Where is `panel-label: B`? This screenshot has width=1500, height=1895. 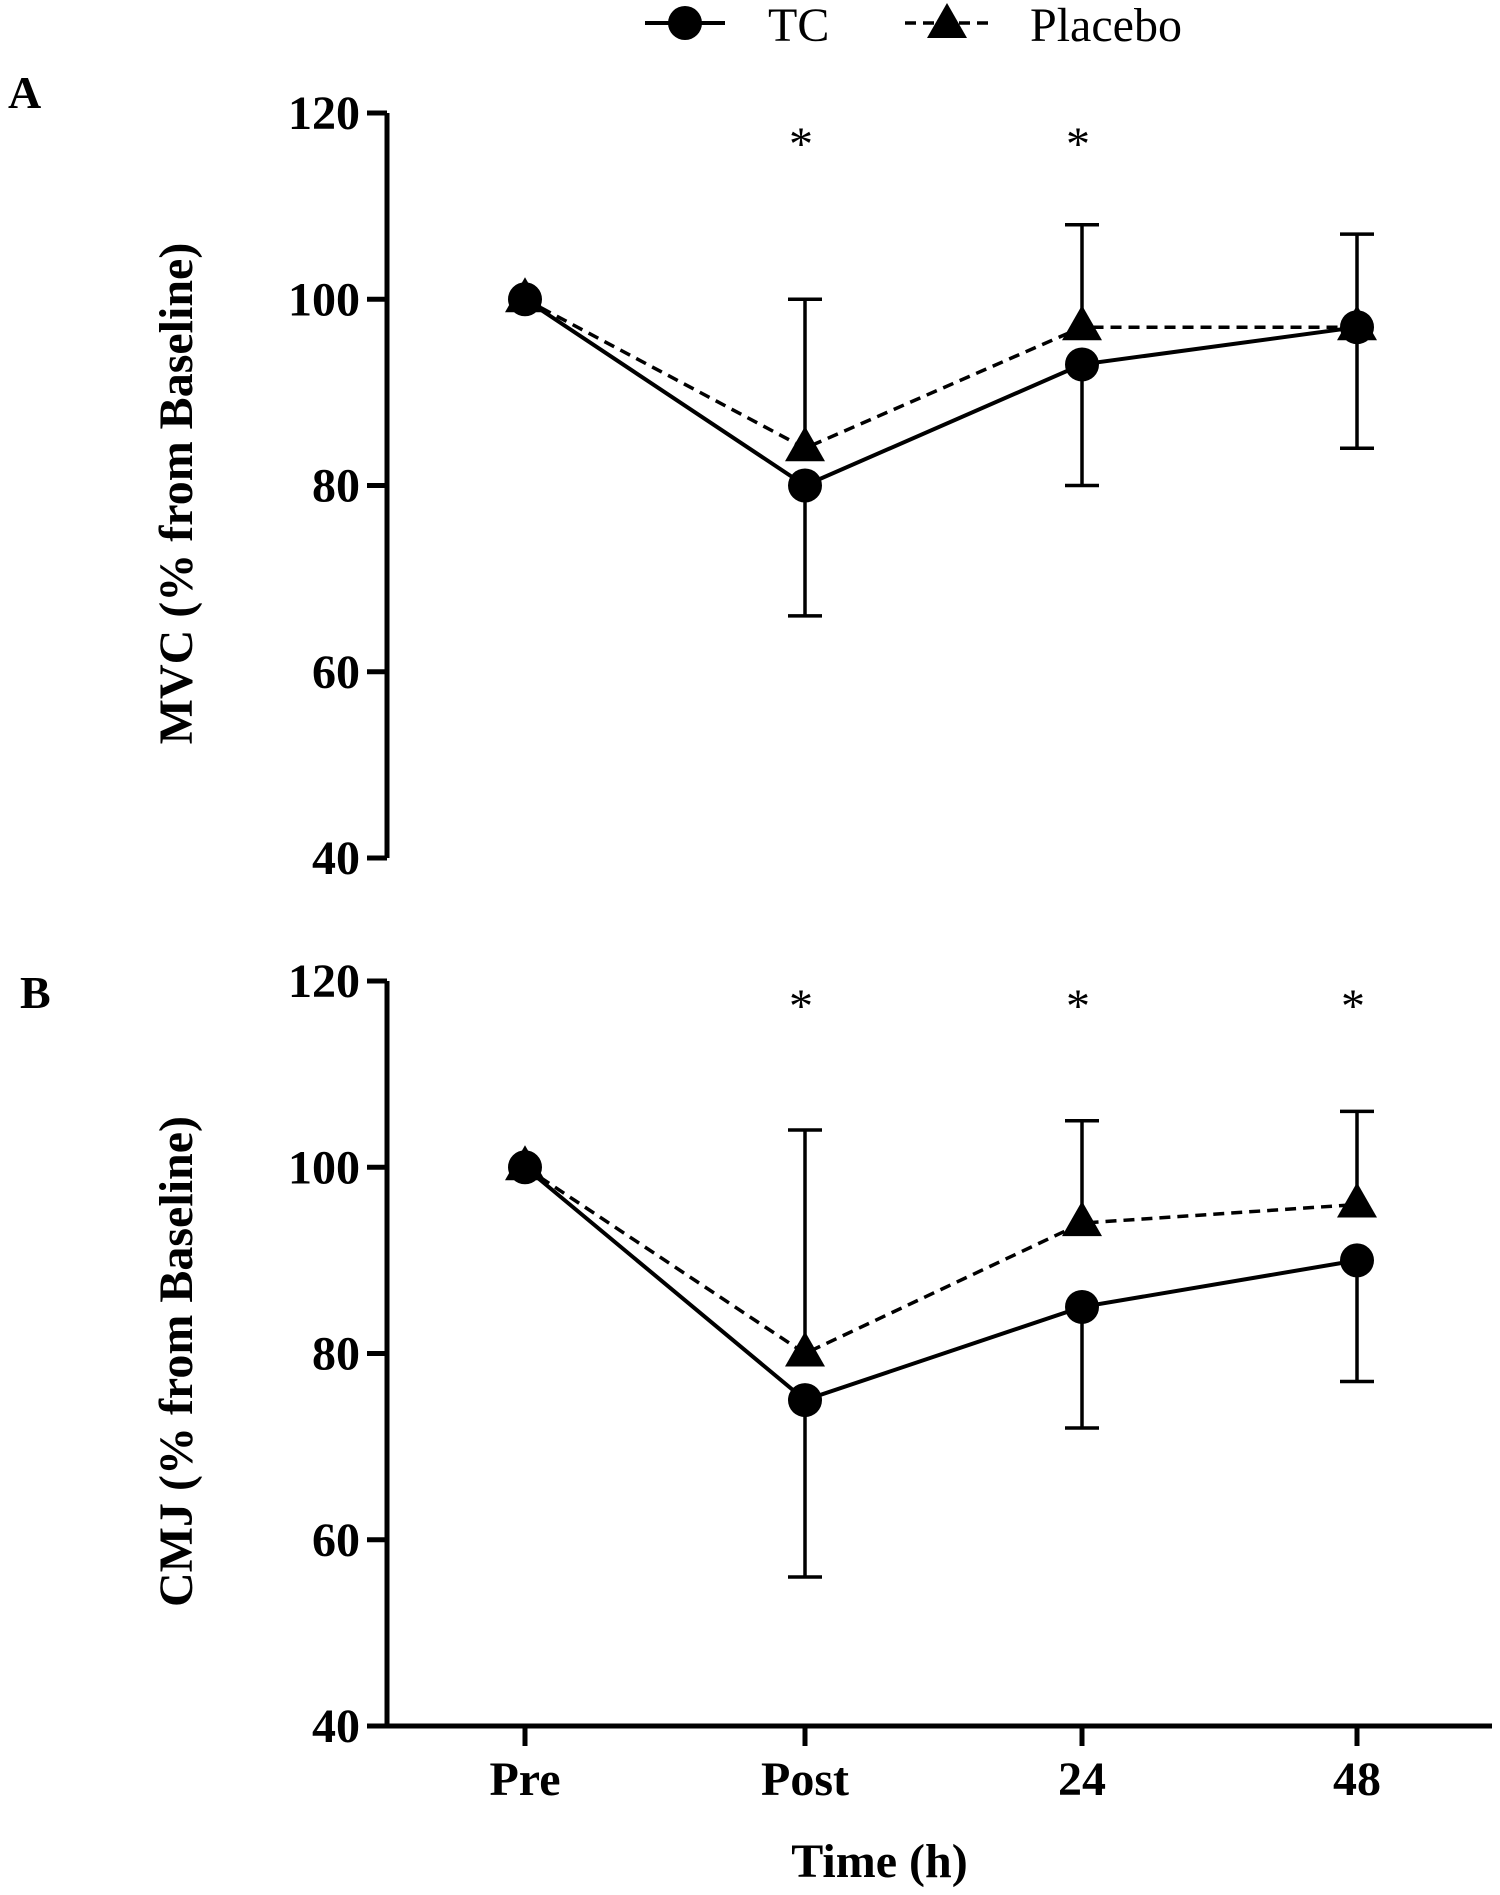 panel-label: B is located at coordinates (35, 992).